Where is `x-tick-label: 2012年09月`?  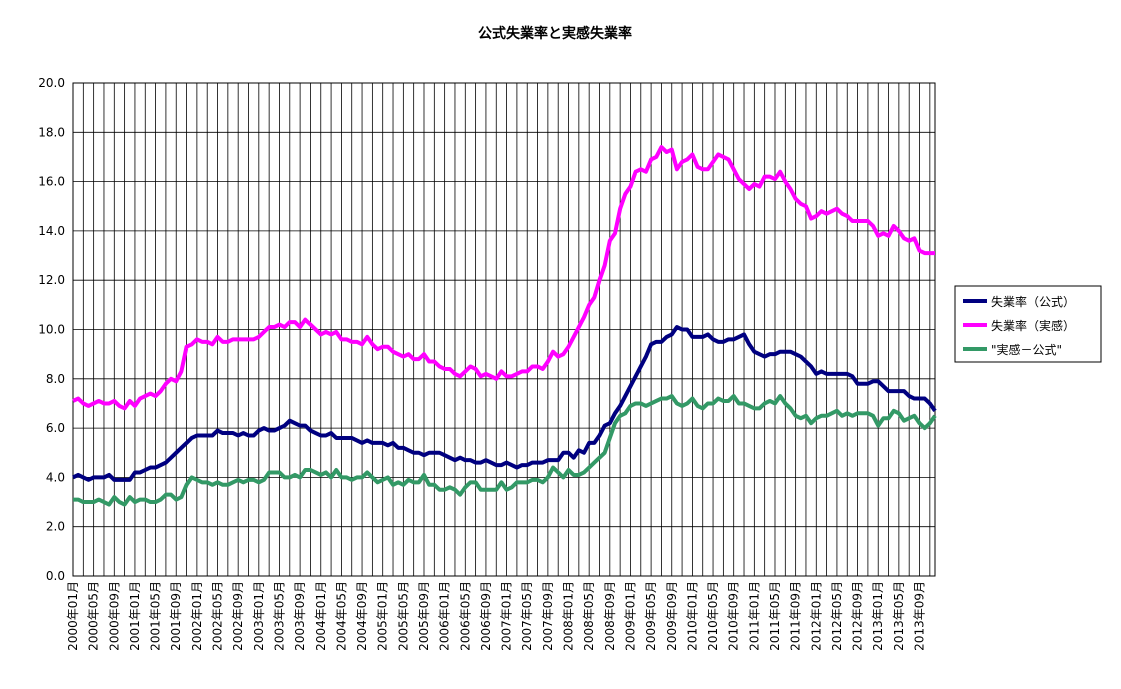
x-tick-label: 2012年09月 is located at coordinates (858, 616).